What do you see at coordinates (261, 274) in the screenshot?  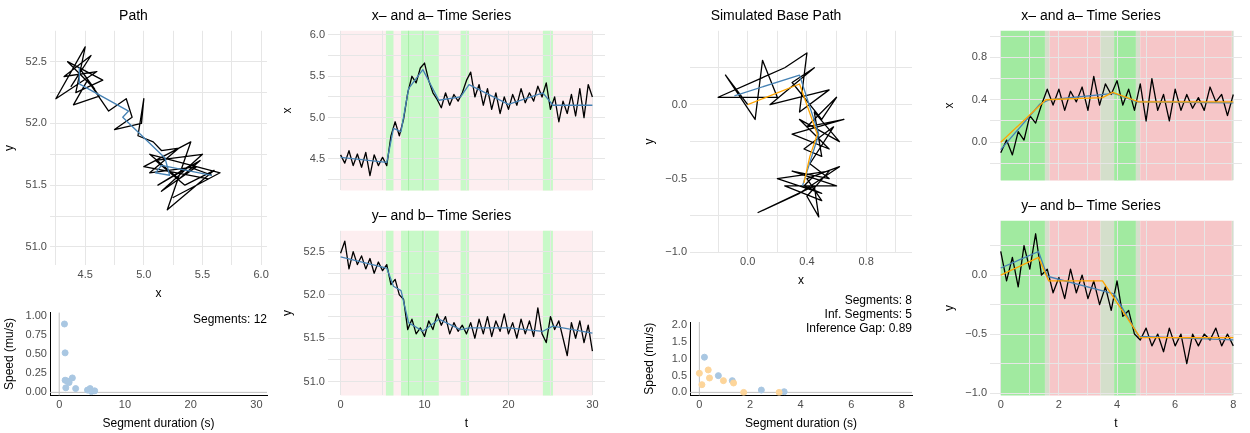 I see `x-tick-label: 6.0` at bounding box center [261, 274].